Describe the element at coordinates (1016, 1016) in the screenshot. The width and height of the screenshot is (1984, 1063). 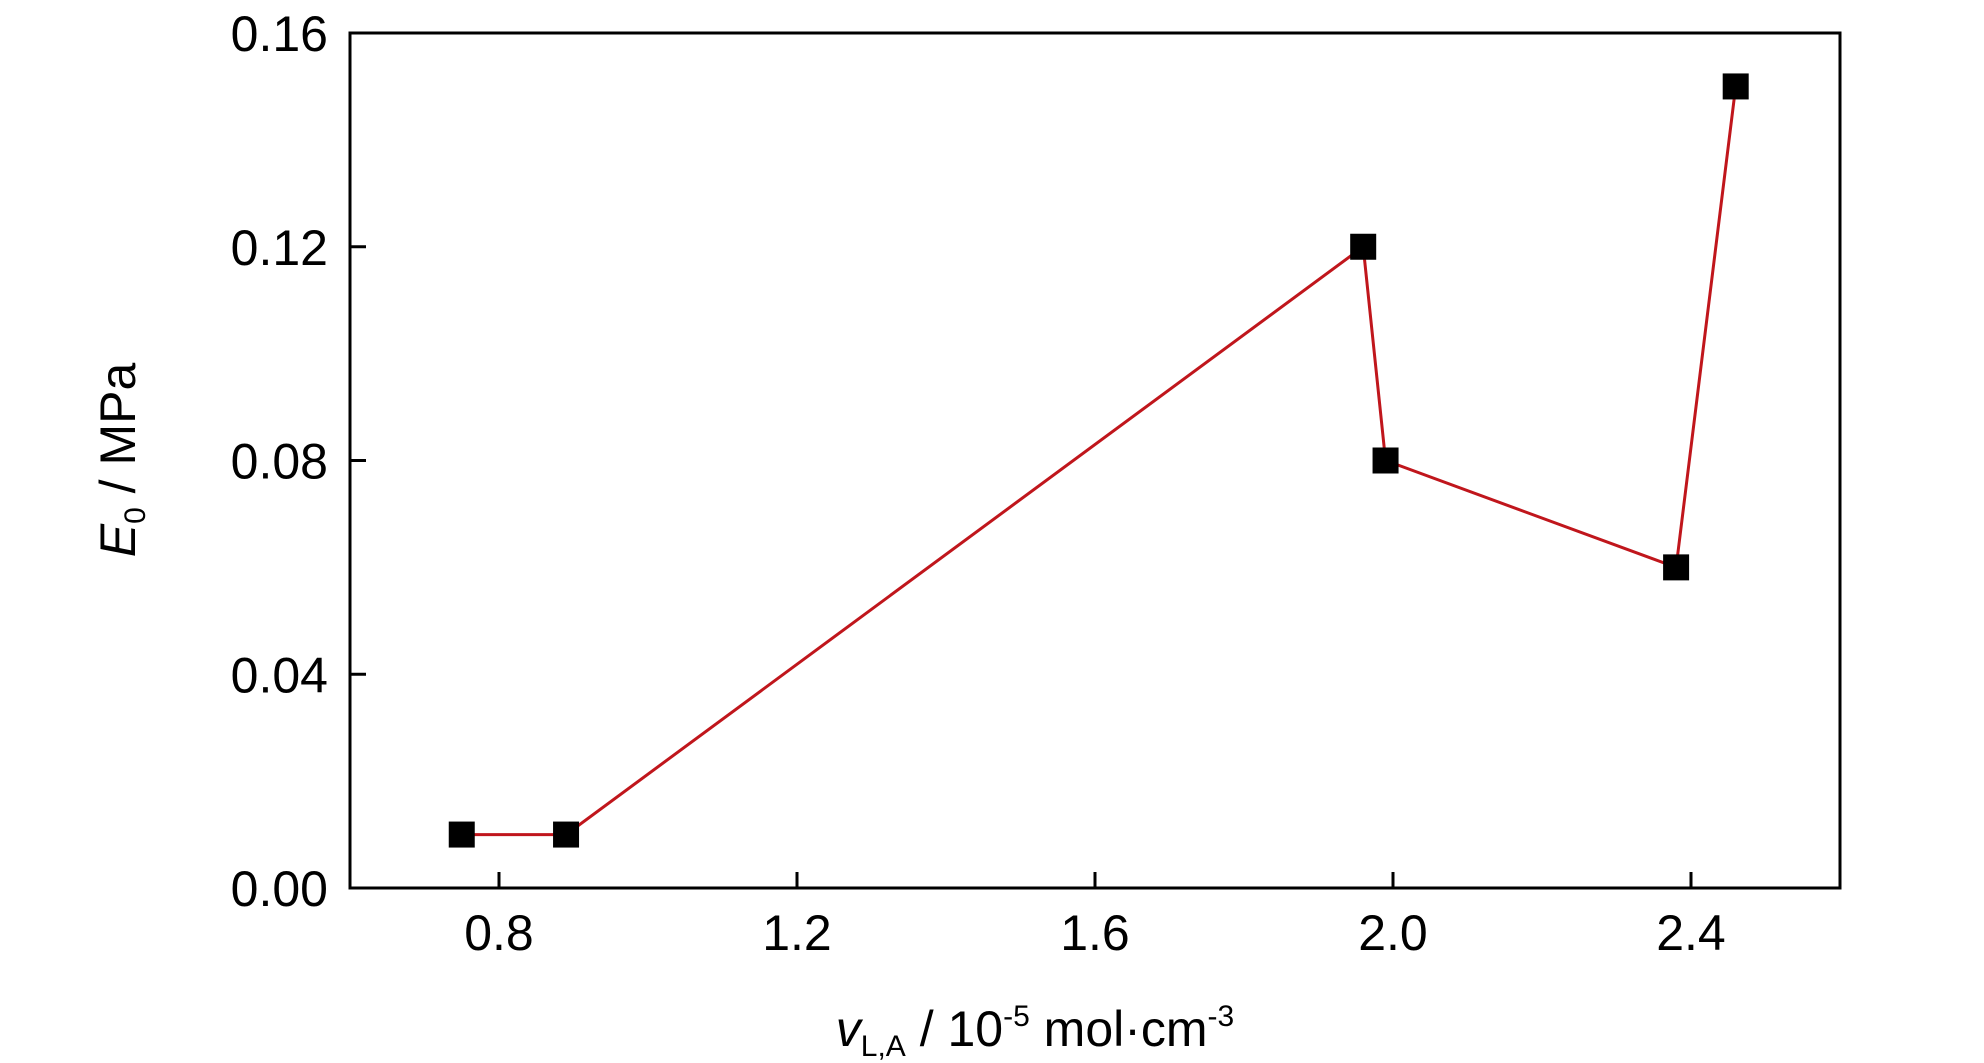
I see `x-axis-exponent: -5` at that location.